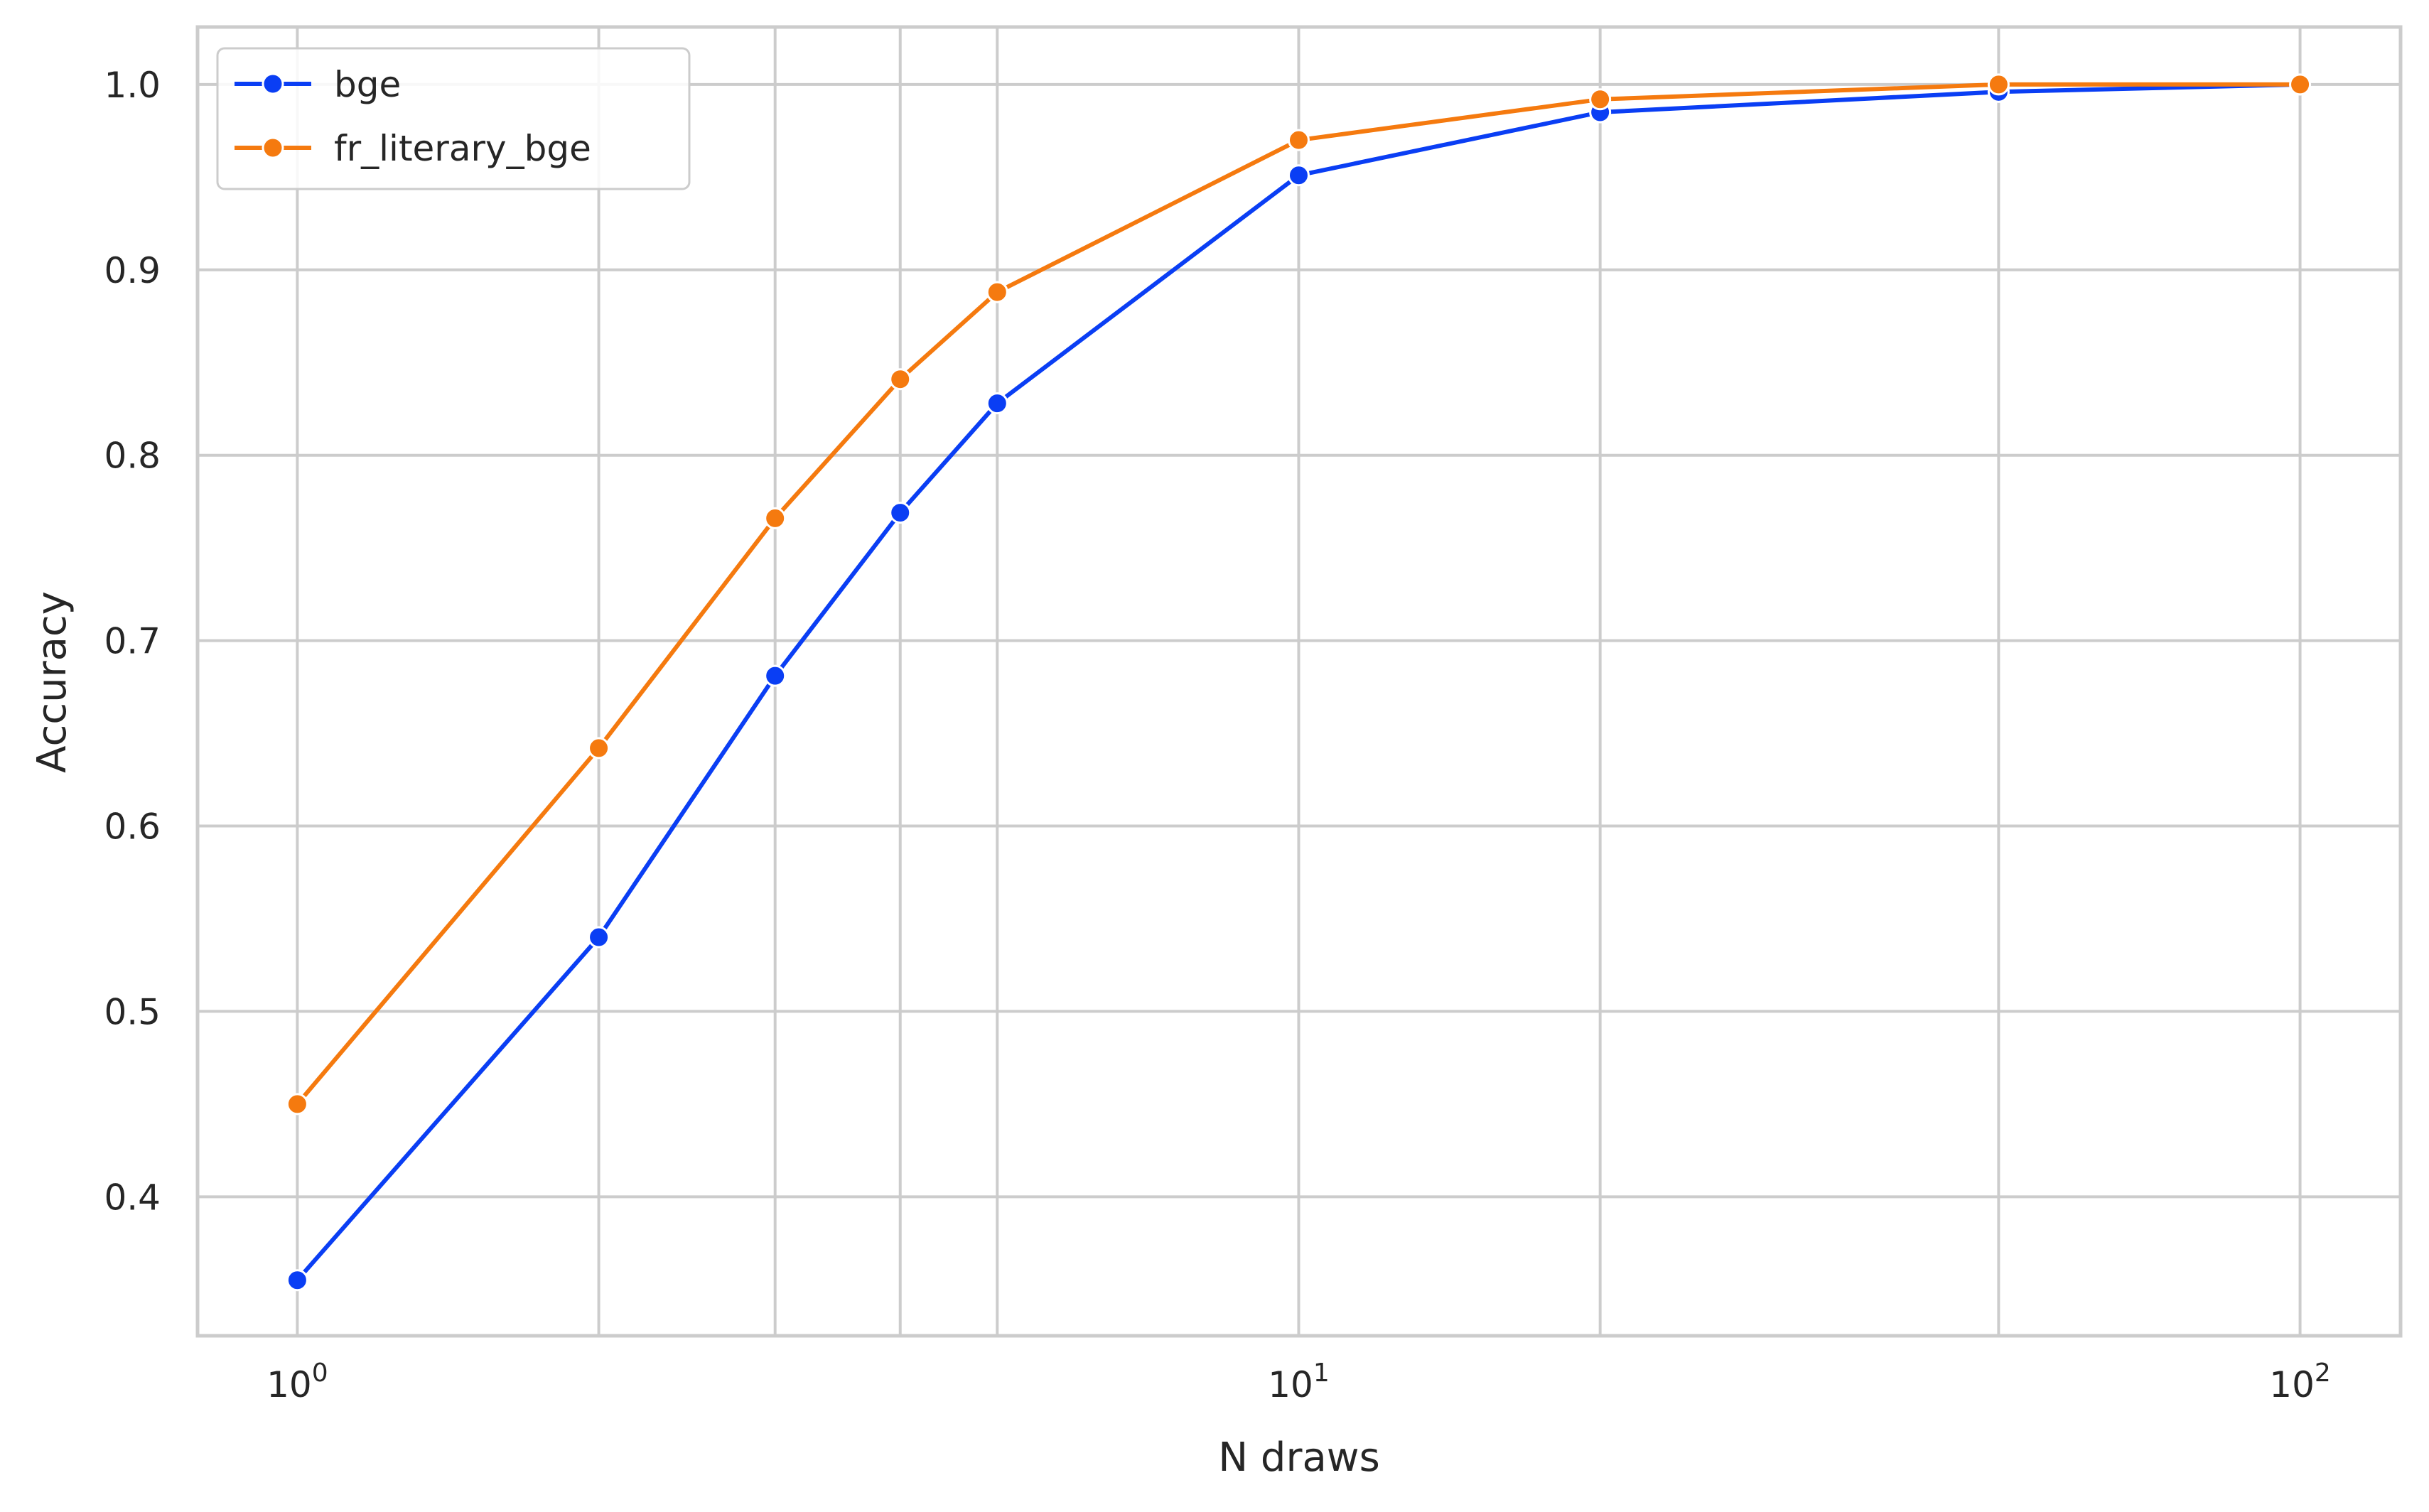 The width and height of the screenshot is (2429, 1512). I want to click on legend: bge fr_literary_bge, so click(453, 118).